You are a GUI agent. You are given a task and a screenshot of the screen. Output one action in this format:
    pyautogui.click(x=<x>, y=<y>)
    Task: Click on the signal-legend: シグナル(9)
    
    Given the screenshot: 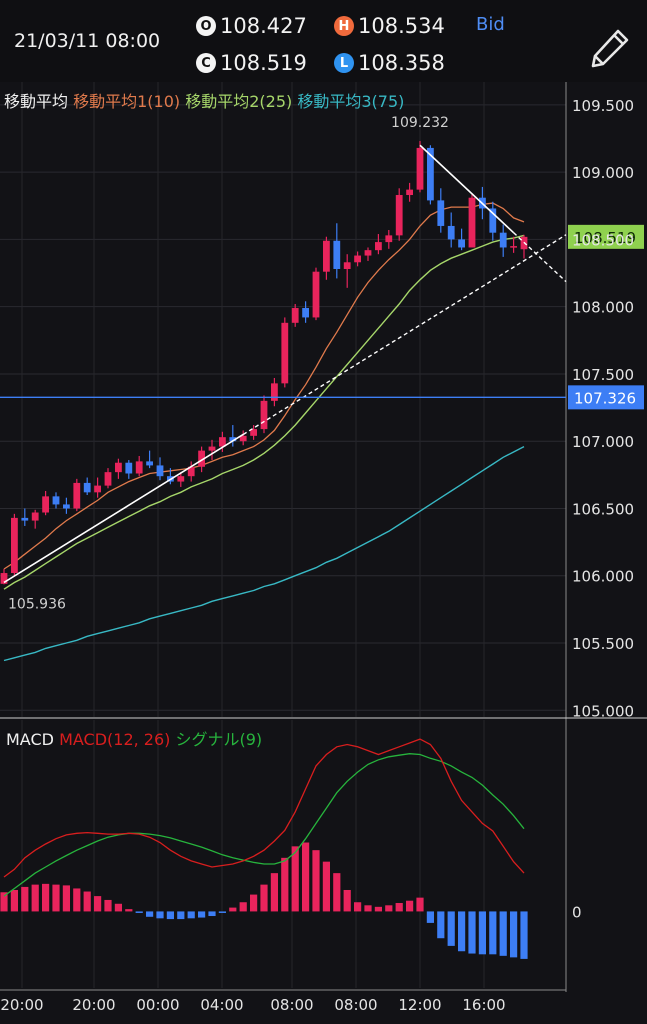 What is the action you would take?
    pyautogui.click(x=219, y=739)
    